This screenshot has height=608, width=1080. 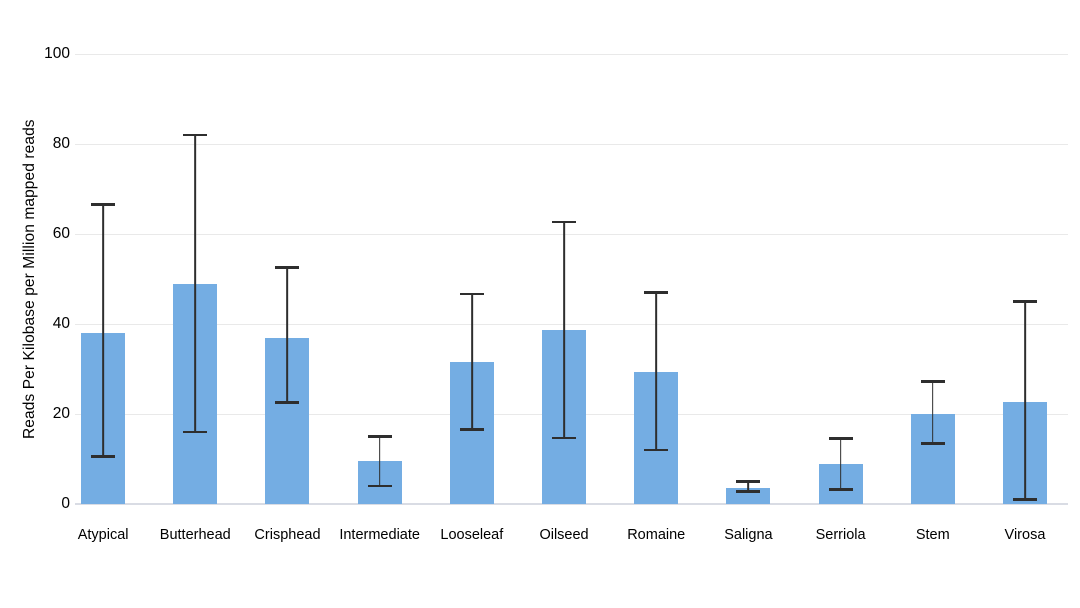 What do you see at coordinates (840, 535) in the screenshot?
I see `x-tick-label: Serriola` at bounding box center [840, 535].